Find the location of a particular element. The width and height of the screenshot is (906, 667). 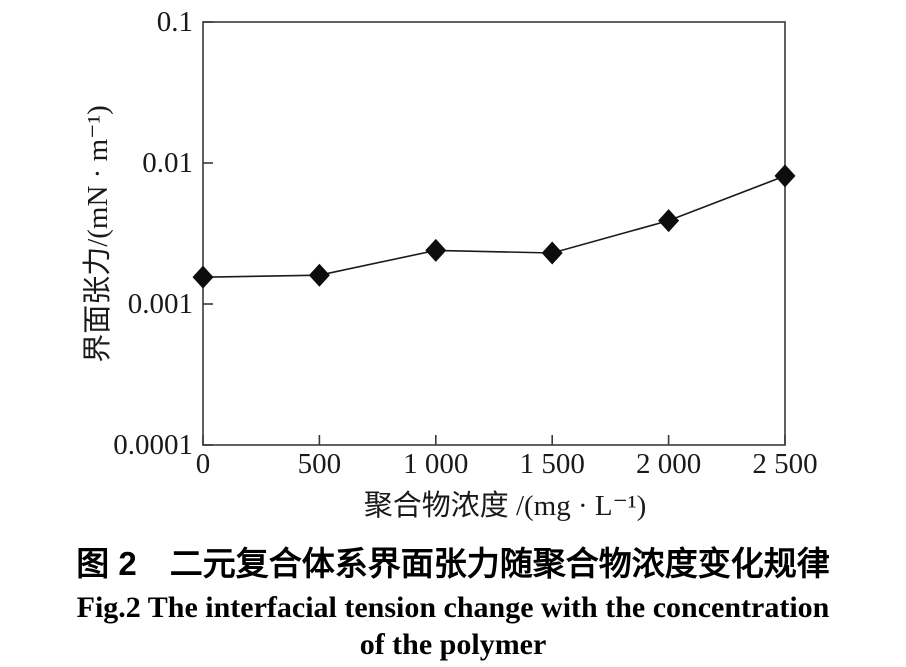

x-tick-label: 0 is located at coordinates (203, 464).